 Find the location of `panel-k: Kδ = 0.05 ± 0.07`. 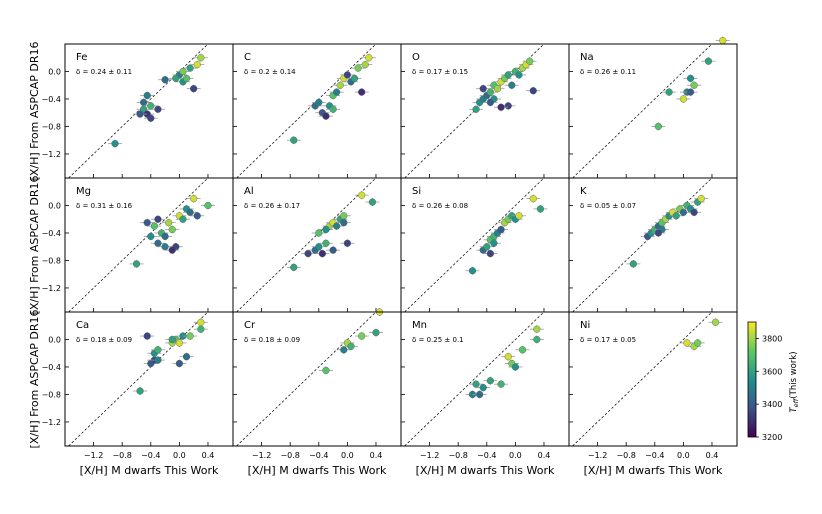

panel-k: Kδ = 0.05 ± 0.07 is located at coordinates (653, 245).